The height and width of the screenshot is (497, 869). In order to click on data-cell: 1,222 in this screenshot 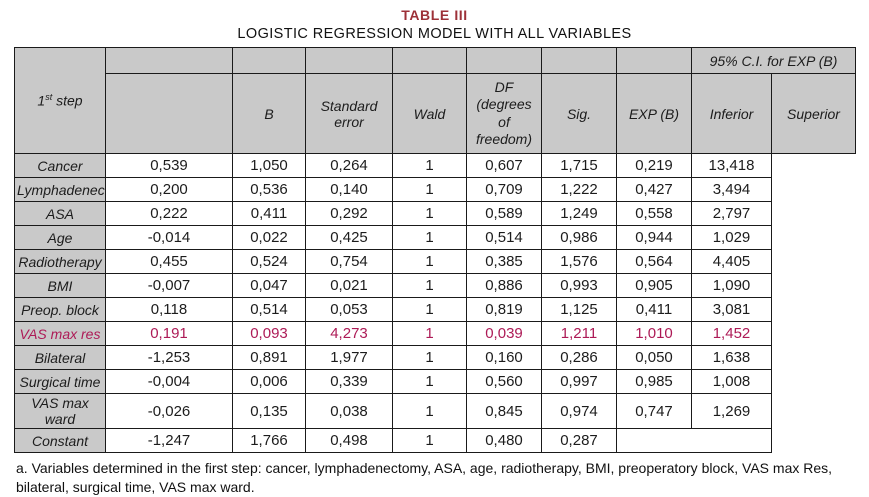, I will do `click(579, 189)`.